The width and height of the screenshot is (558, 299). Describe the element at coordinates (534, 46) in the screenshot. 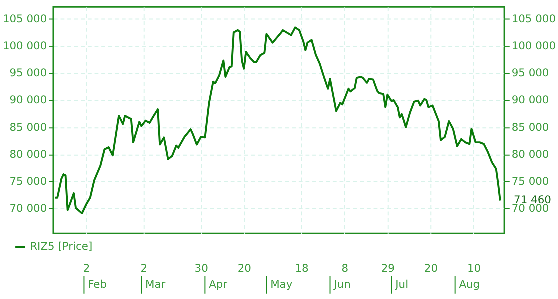

I see `y2-tick-label: 100 000` at that location.